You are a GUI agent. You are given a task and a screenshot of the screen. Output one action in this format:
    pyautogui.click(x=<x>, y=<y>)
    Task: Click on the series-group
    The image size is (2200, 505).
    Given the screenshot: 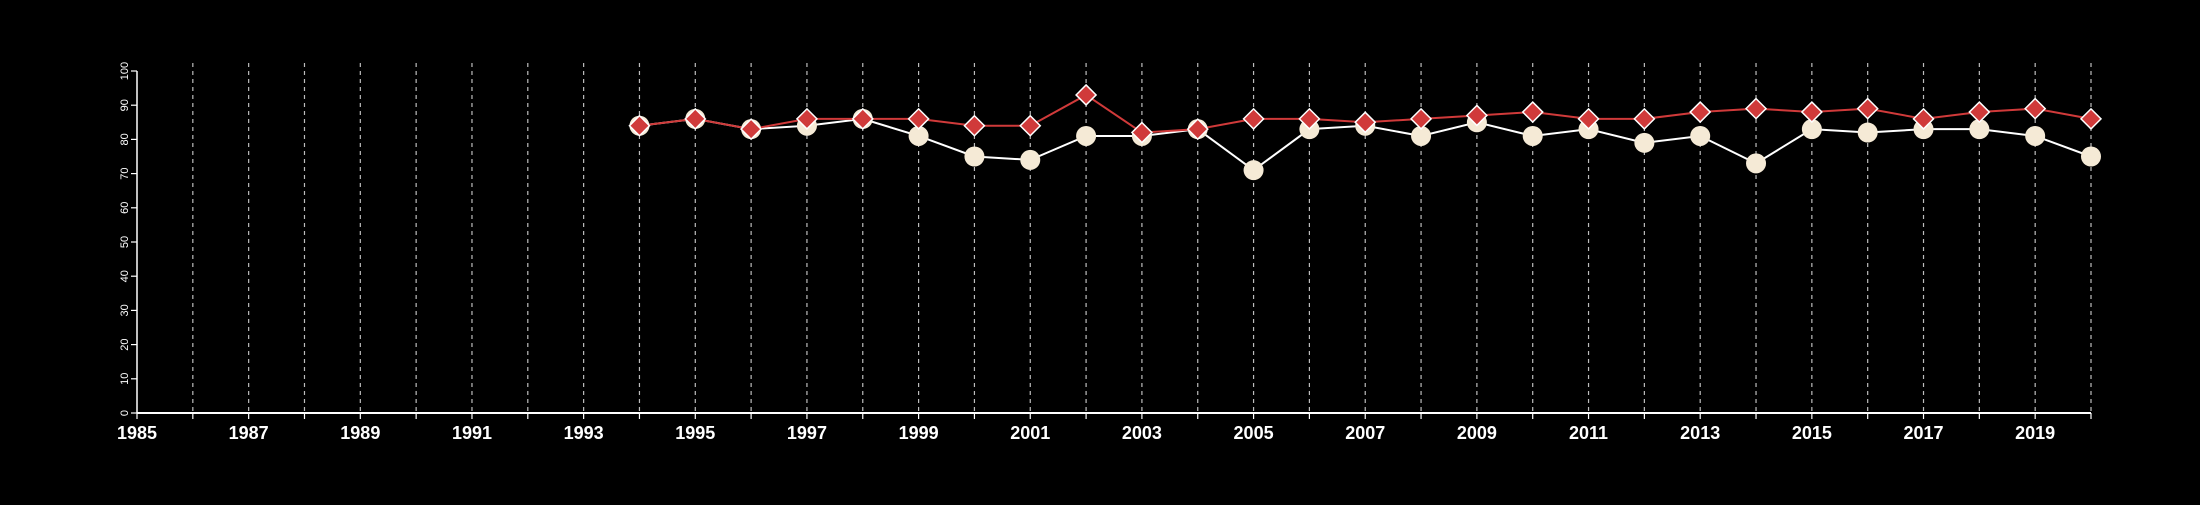 What is the action you would take?
    pyautogui.click(x=1365, y=132)
    